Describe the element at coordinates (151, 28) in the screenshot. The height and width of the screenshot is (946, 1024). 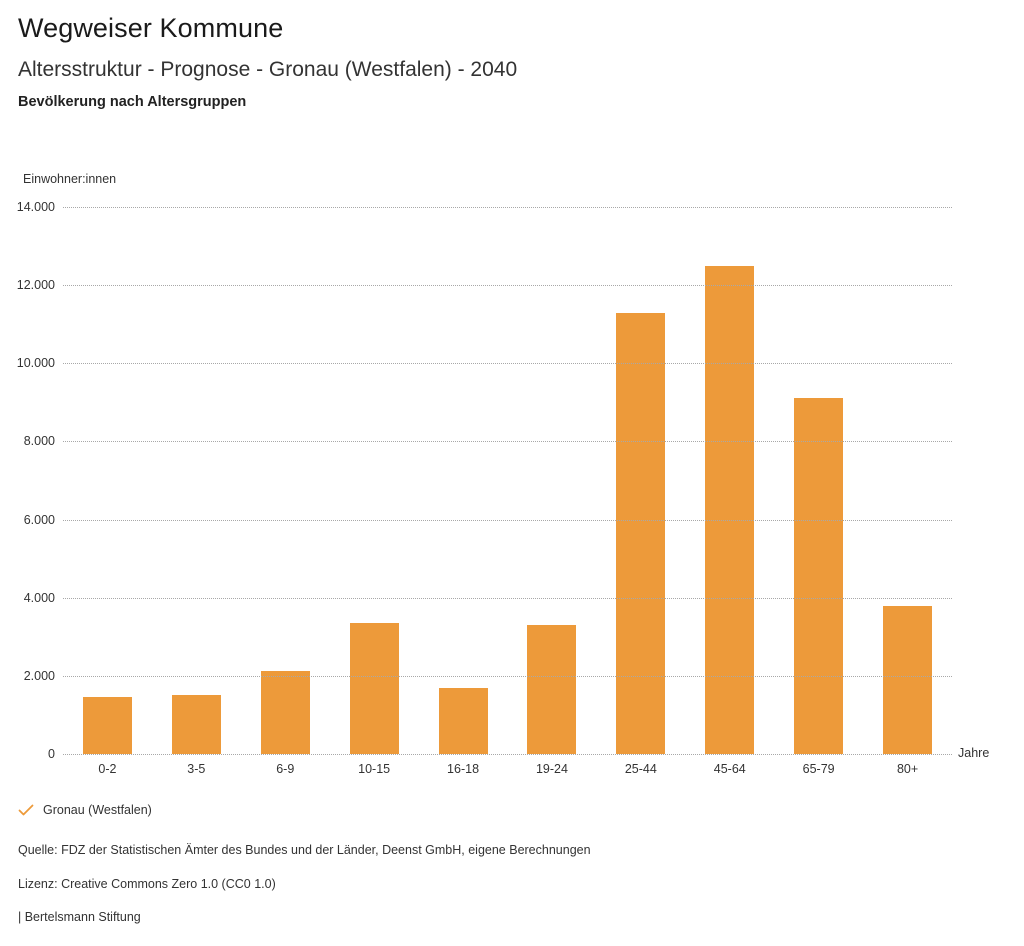
I see `page-title: Wegweiser Kommune` at that location.